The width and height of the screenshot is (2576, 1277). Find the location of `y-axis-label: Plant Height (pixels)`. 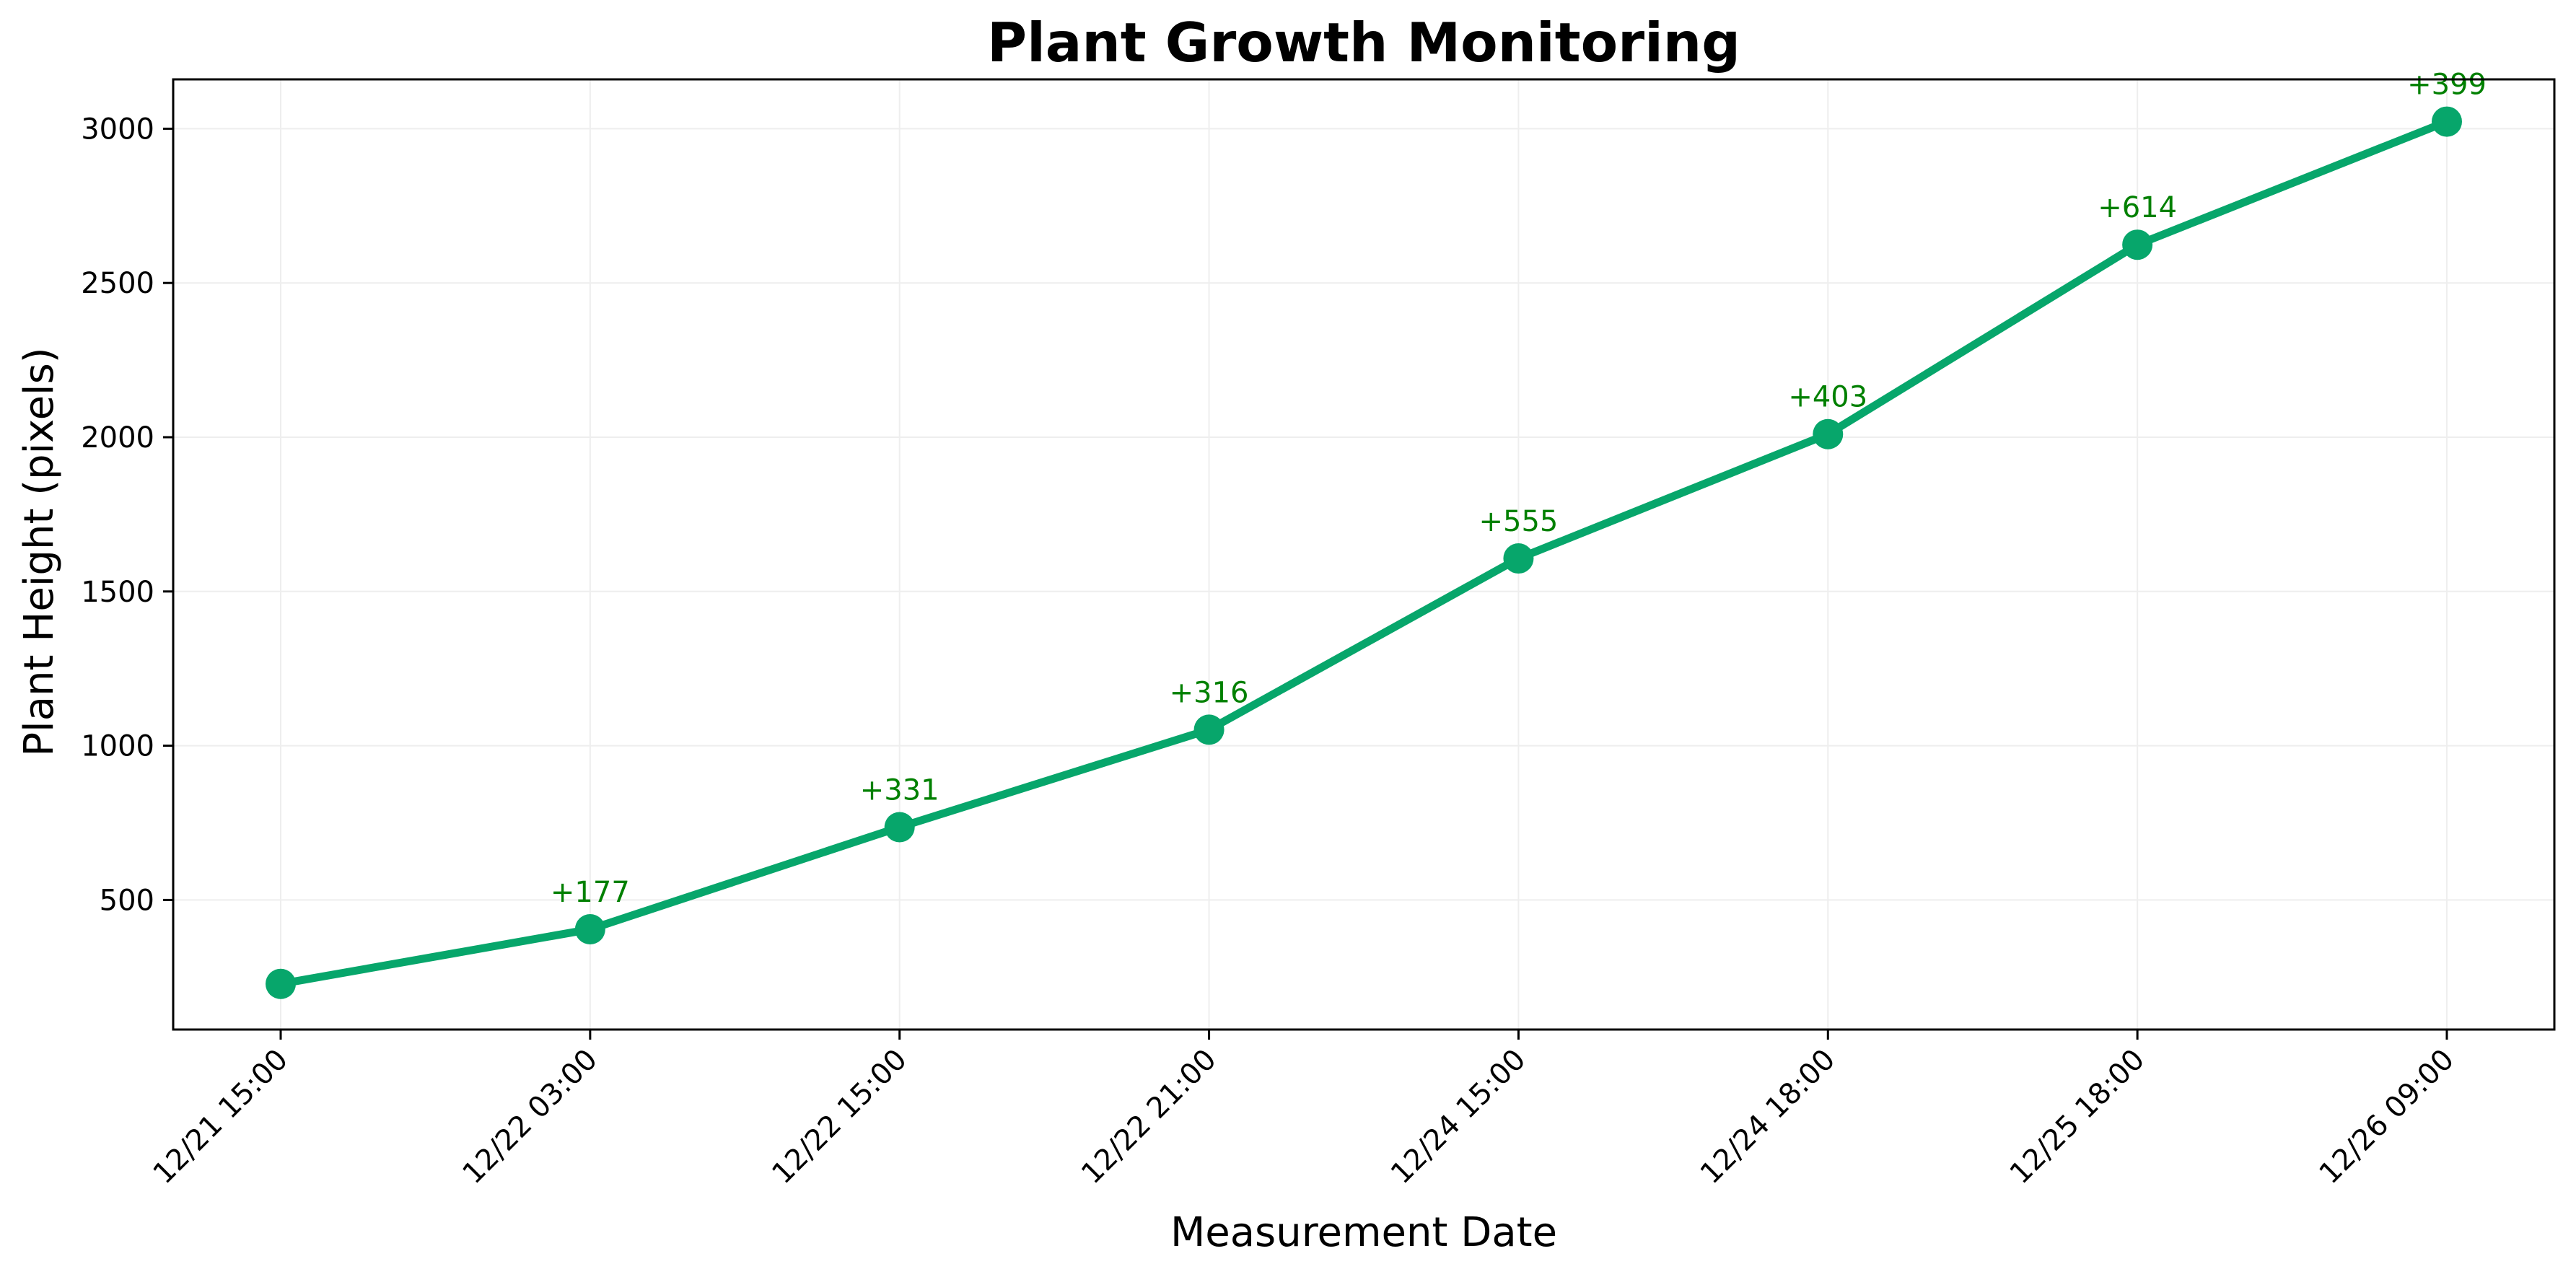

y-axis-label: Plant Height (pixels) is located at coordinates (39, 551).